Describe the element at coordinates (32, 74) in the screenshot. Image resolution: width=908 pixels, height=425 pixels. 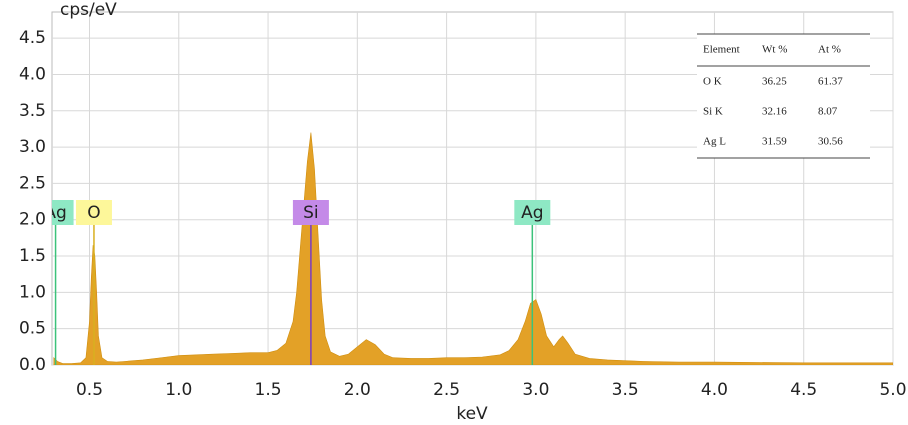
I see `y-tick-label: 4.0` at that location.